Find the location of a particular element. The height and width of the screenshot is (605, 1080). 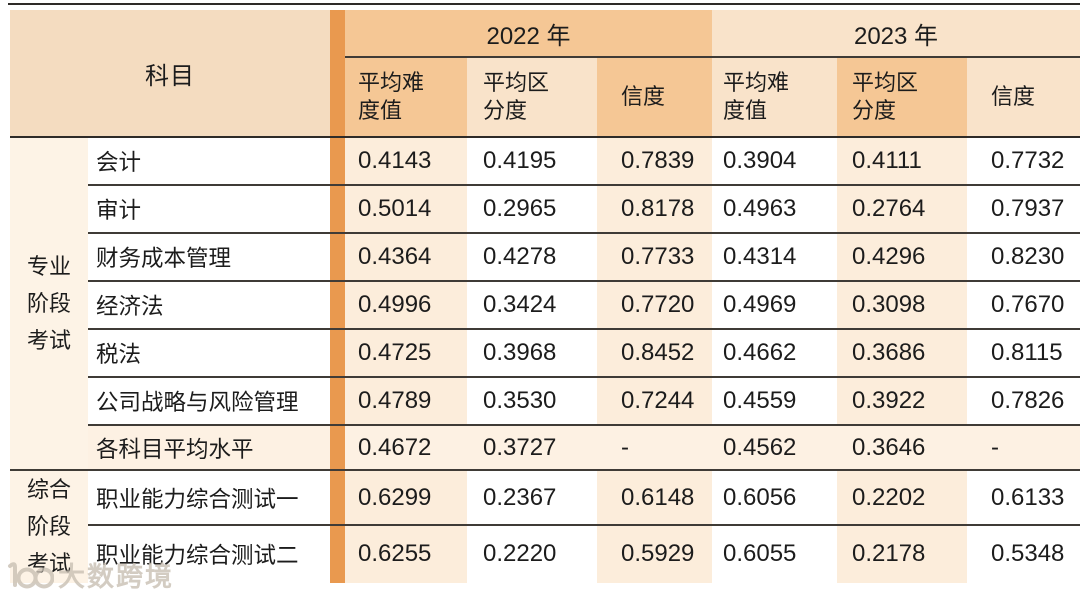

value-cell: 0.6055 is located at coordinates (760, 553).